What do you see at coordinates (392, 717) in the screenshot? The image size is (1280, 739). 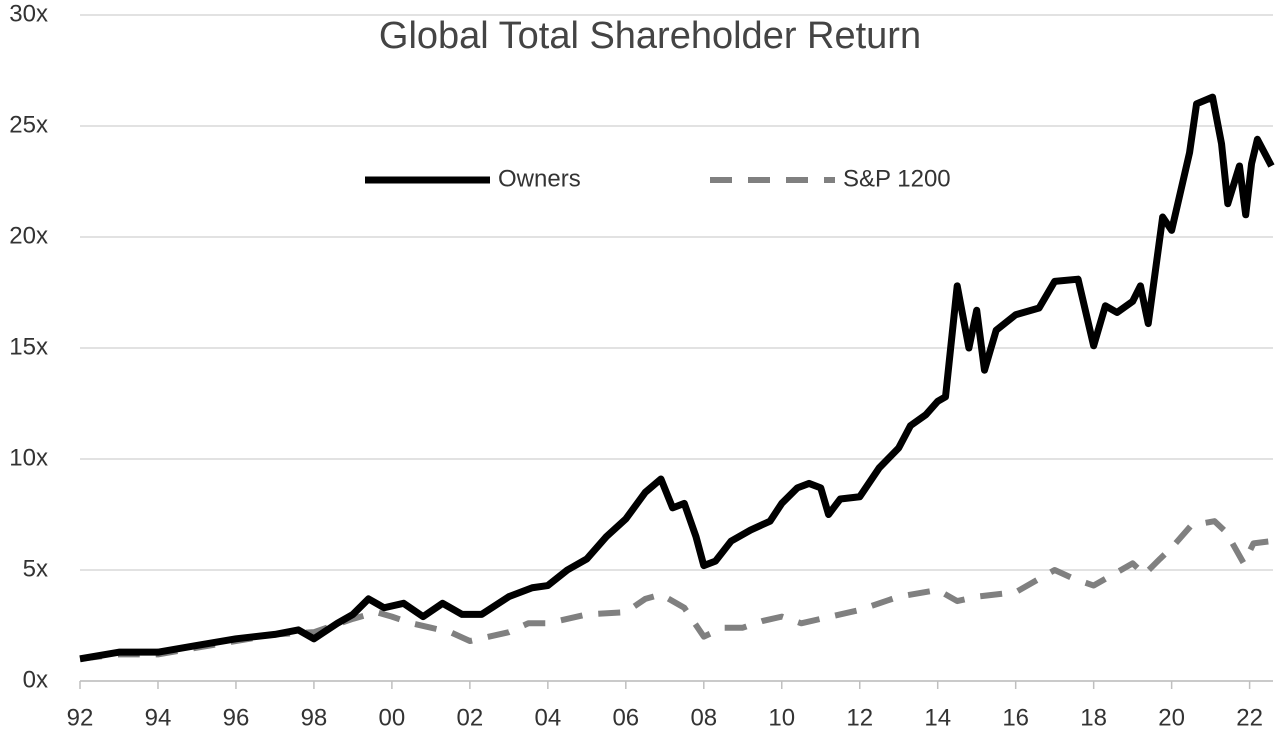 I see `x-tick-label: 00` at bounding box center [392, 717].